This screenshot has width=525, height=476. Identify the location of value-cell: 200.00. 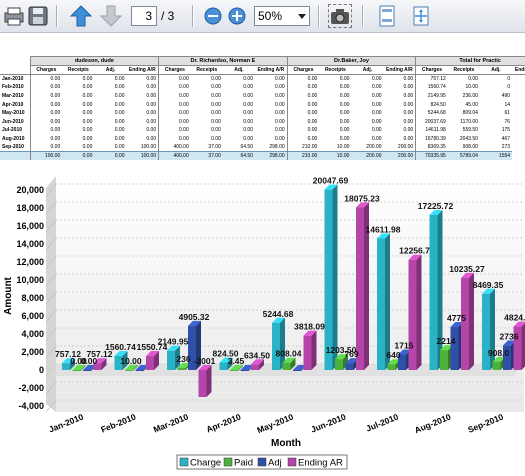
(374, 147).